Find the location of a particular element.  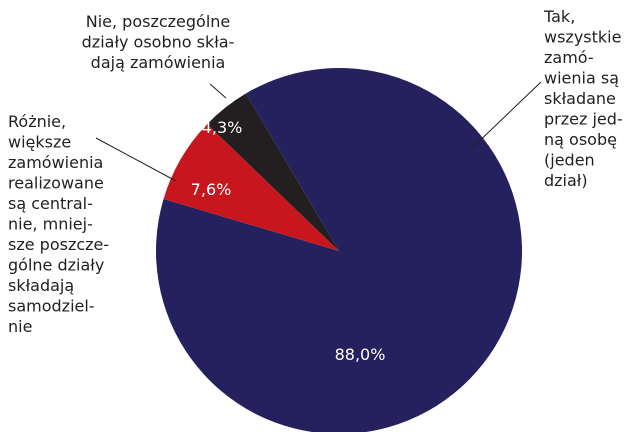

value-label: 88,0% is located at coordinates (360, 354).